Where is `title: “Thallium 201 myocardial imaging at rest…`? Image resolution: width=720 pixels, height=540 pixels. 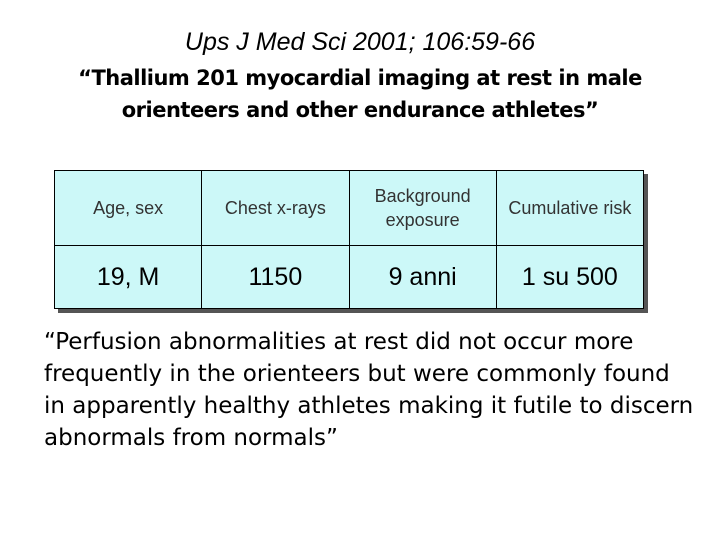 title: “Thallium 201 myocardial imaging at rest… is located at coordinates (360, 94).